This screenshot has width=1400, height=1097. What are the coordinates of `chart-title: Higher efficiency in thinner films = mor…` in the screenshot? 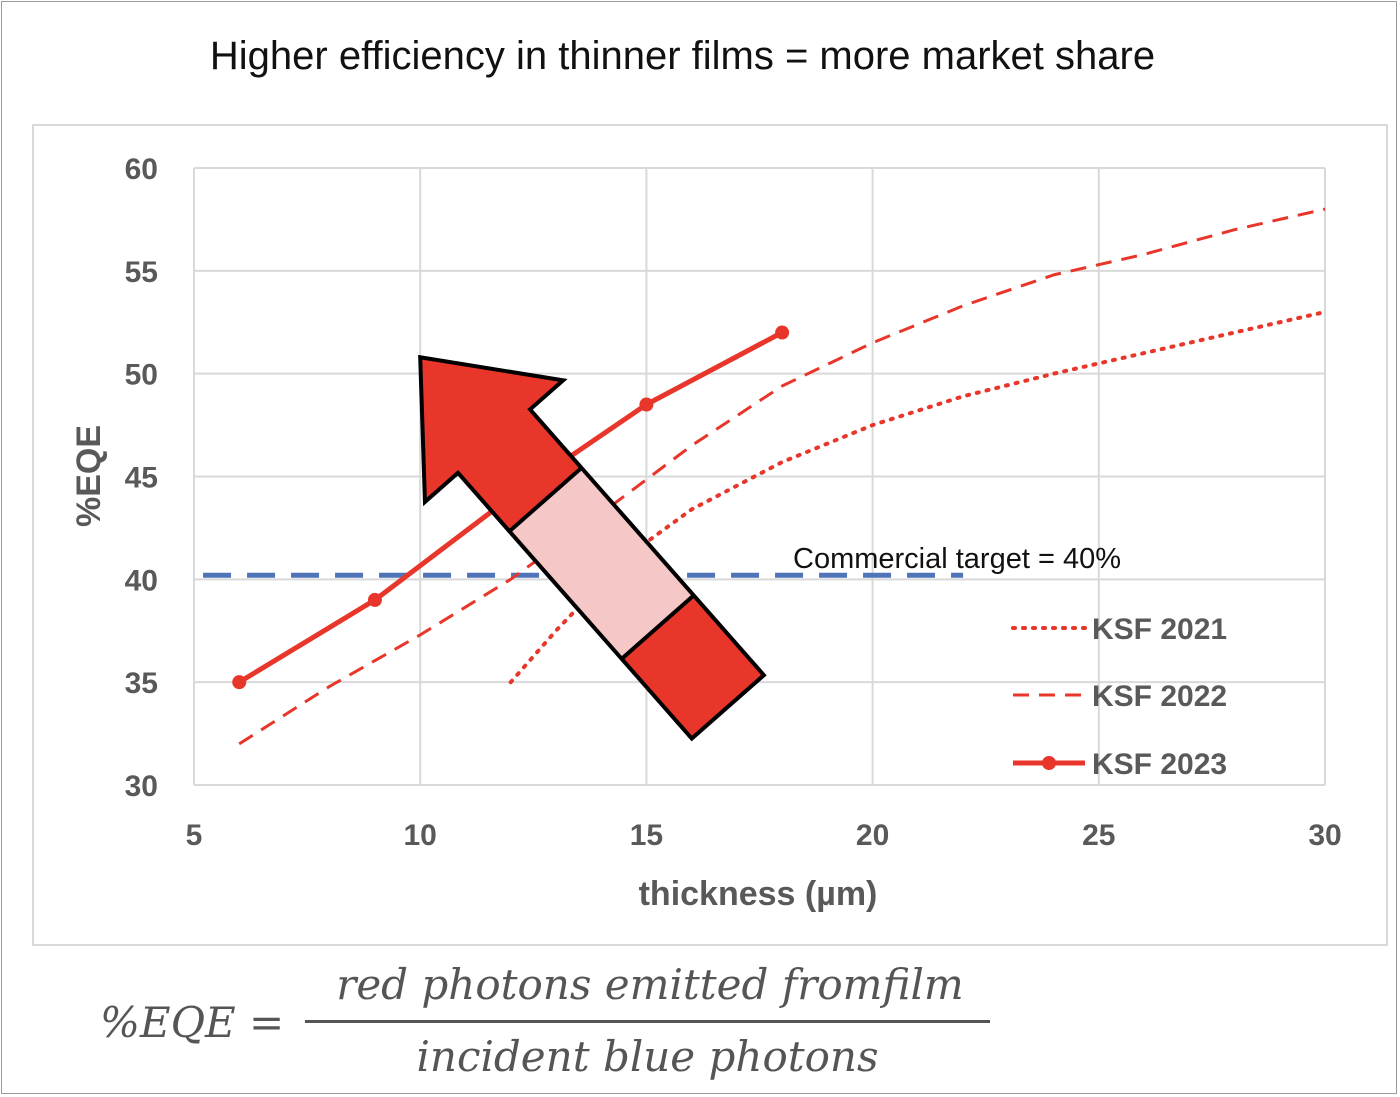 It's located at (682, 56).